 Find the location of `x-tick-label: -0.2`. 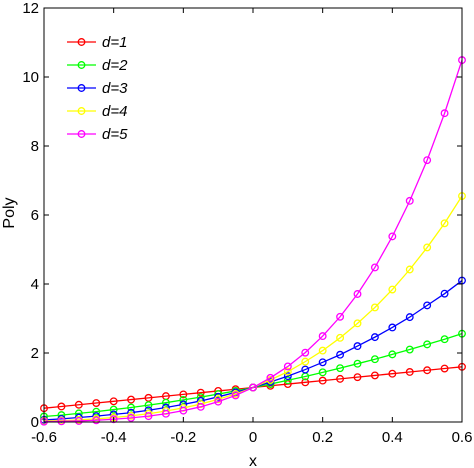

x-tick-label: -0.2 is located at coordinates (183, 437).